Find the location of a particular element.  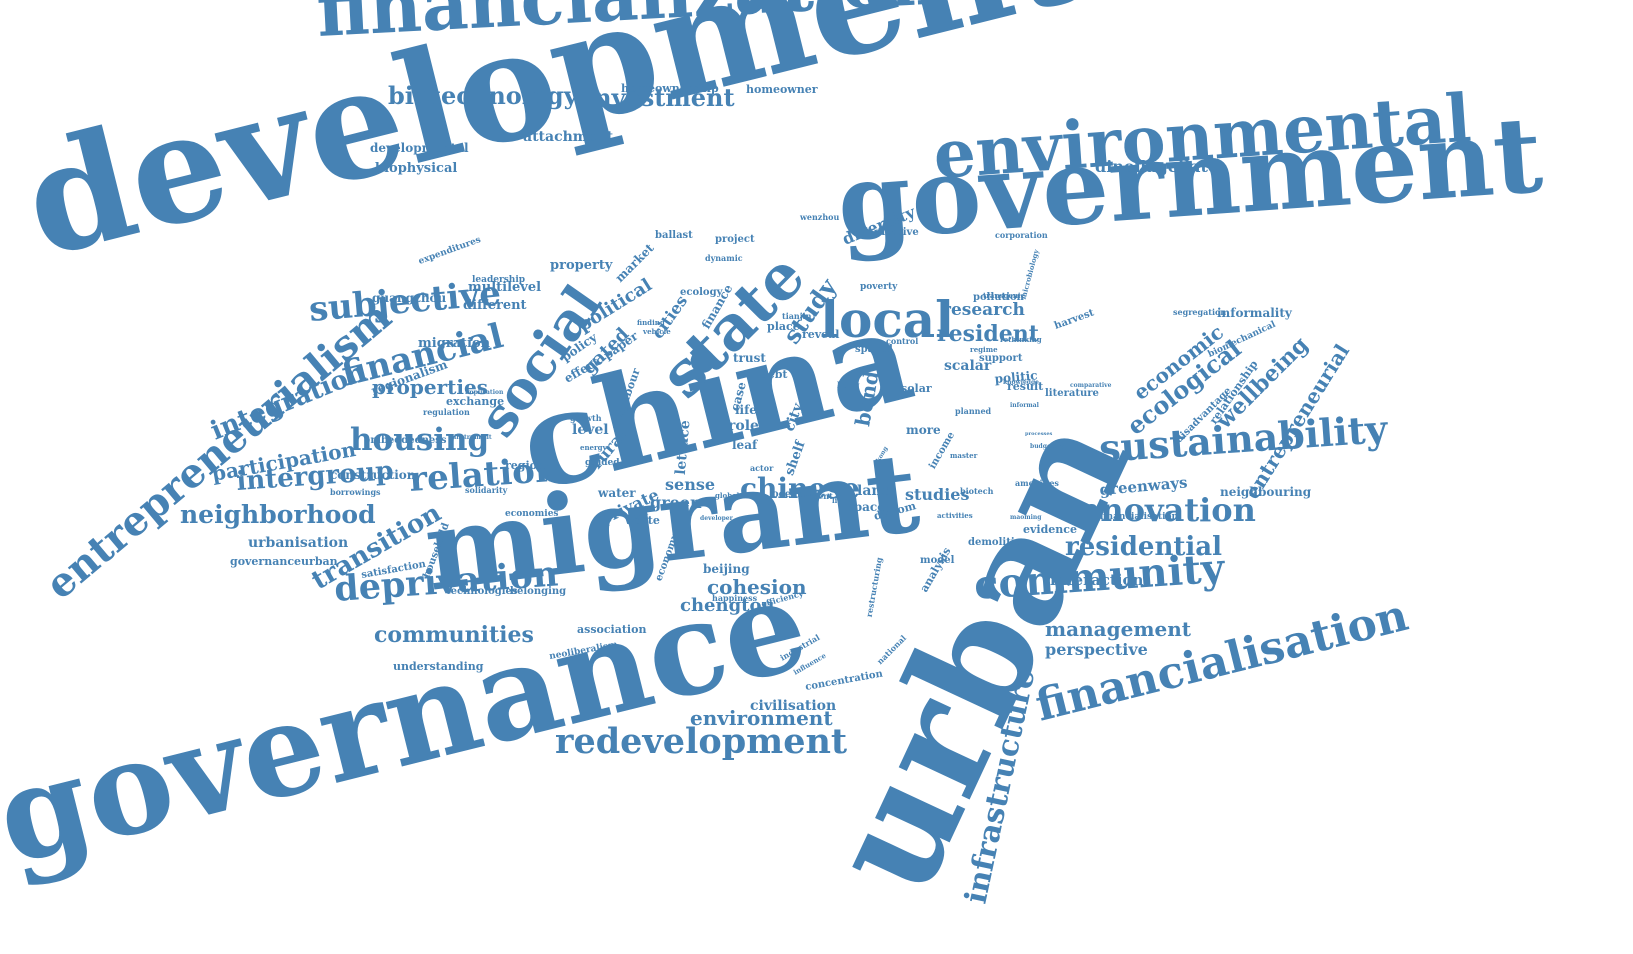

cloud-word: expenditures is located at coordinates (450, 250).